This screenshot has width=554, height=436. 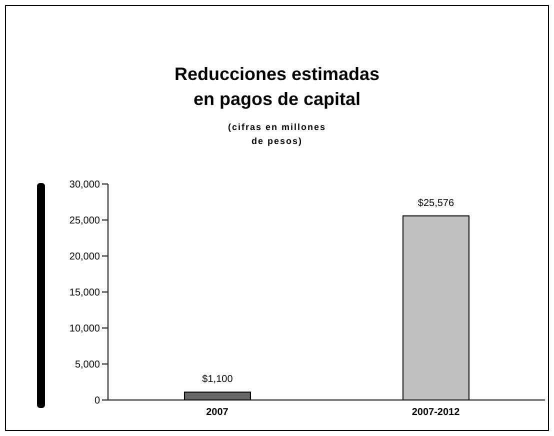 I want to click on chart-title: Reducciones estimadas en pagos de capital, so click(x=277, y=87).